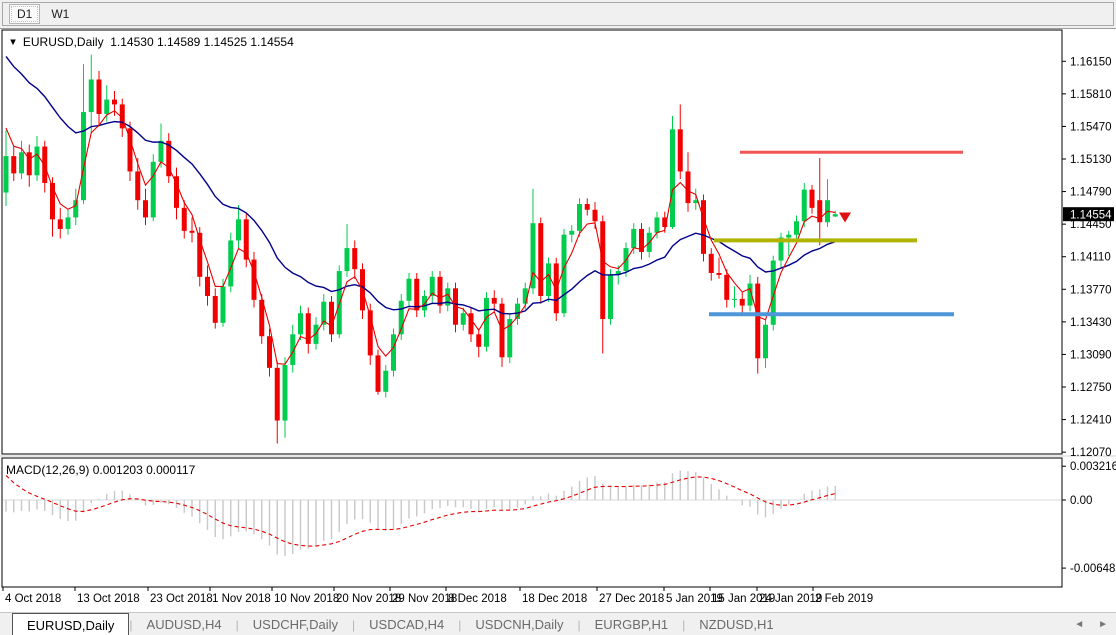 The height and width of the screenshot is (635, 1116). What do you see at coordinates (845, 217) in the screenshot?
I see `last-price-arrow-icon` at bounding box center [845, 217].